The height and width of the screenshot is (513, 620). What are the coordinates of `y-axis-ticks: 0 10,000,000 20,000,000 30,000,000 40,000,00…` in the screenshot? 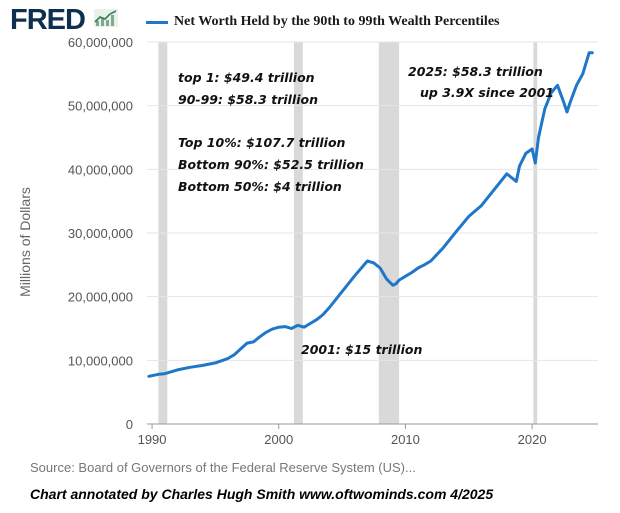 It's located at (100, 233).